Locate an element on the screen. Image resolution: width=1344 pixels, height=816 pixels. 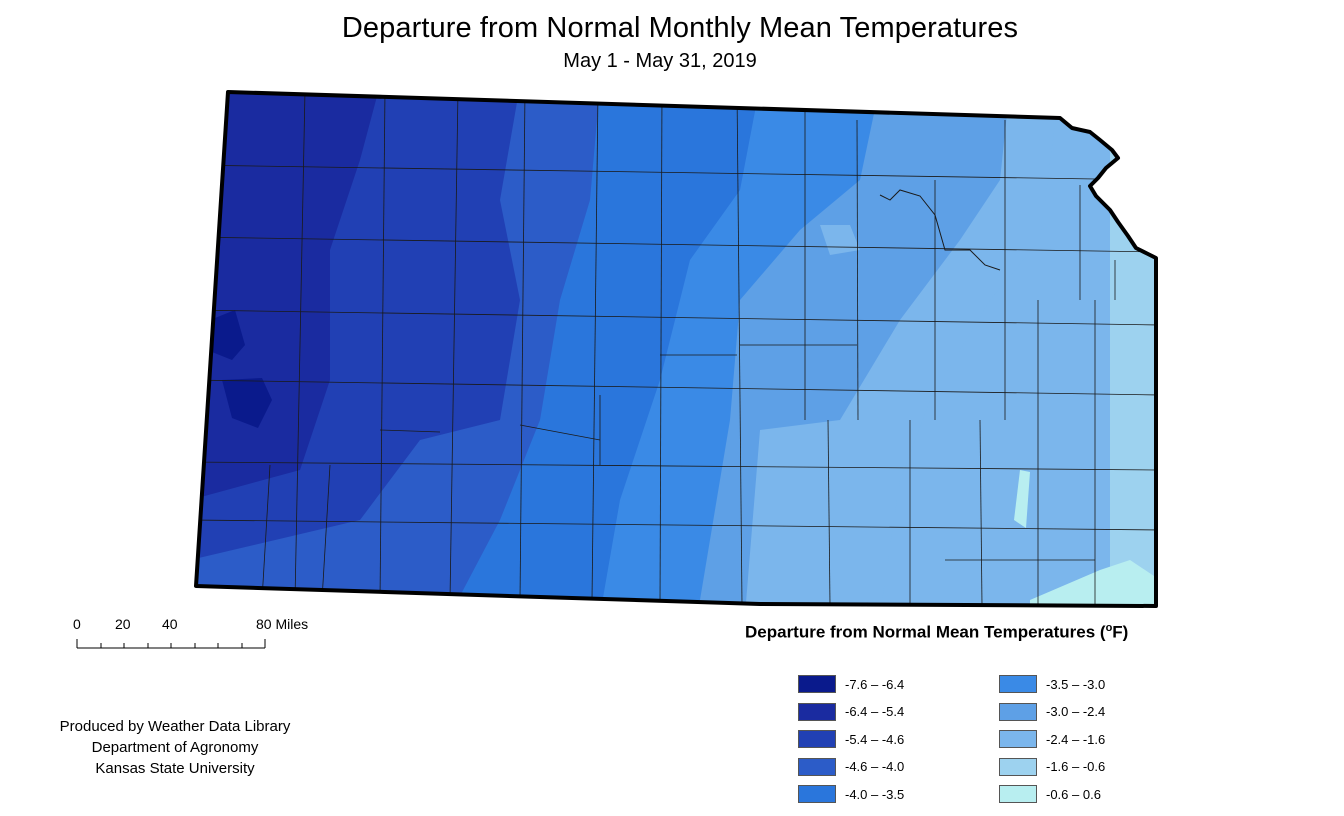
legend-item: -2.4 – -1.6 is located at coordinates (1052, 739).